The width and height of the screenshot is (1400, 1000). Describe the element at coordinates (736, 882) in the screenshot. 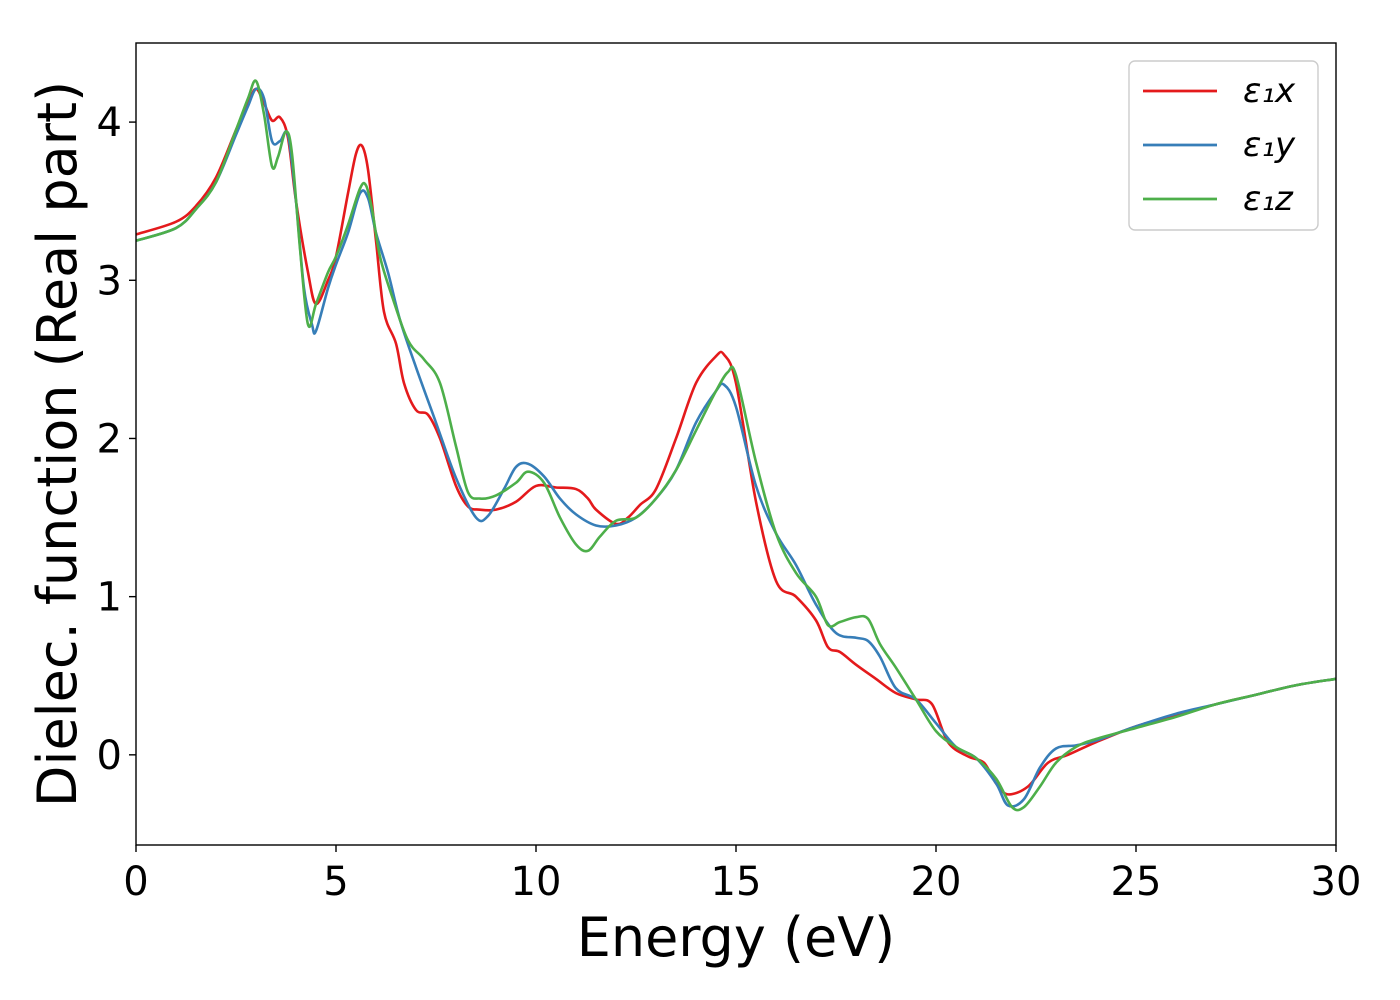

I see `x-tick-label: 15` at that location.